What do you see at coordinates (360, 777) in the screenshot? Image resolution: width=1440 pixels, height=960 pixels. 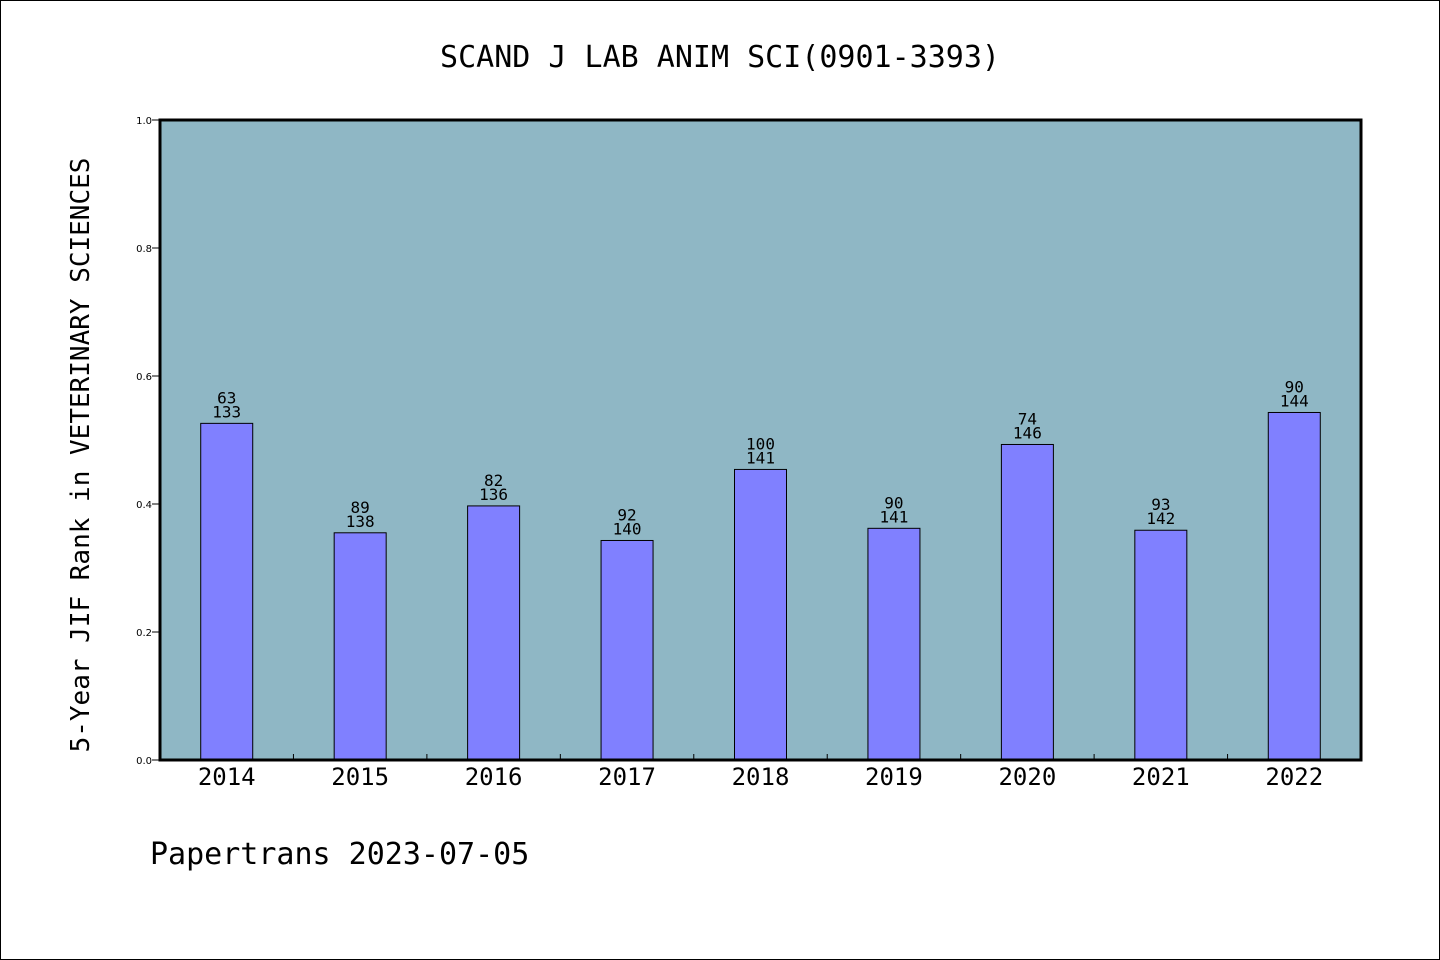 I see `x-tick-label: 2015` at bounding box center [360, 777].